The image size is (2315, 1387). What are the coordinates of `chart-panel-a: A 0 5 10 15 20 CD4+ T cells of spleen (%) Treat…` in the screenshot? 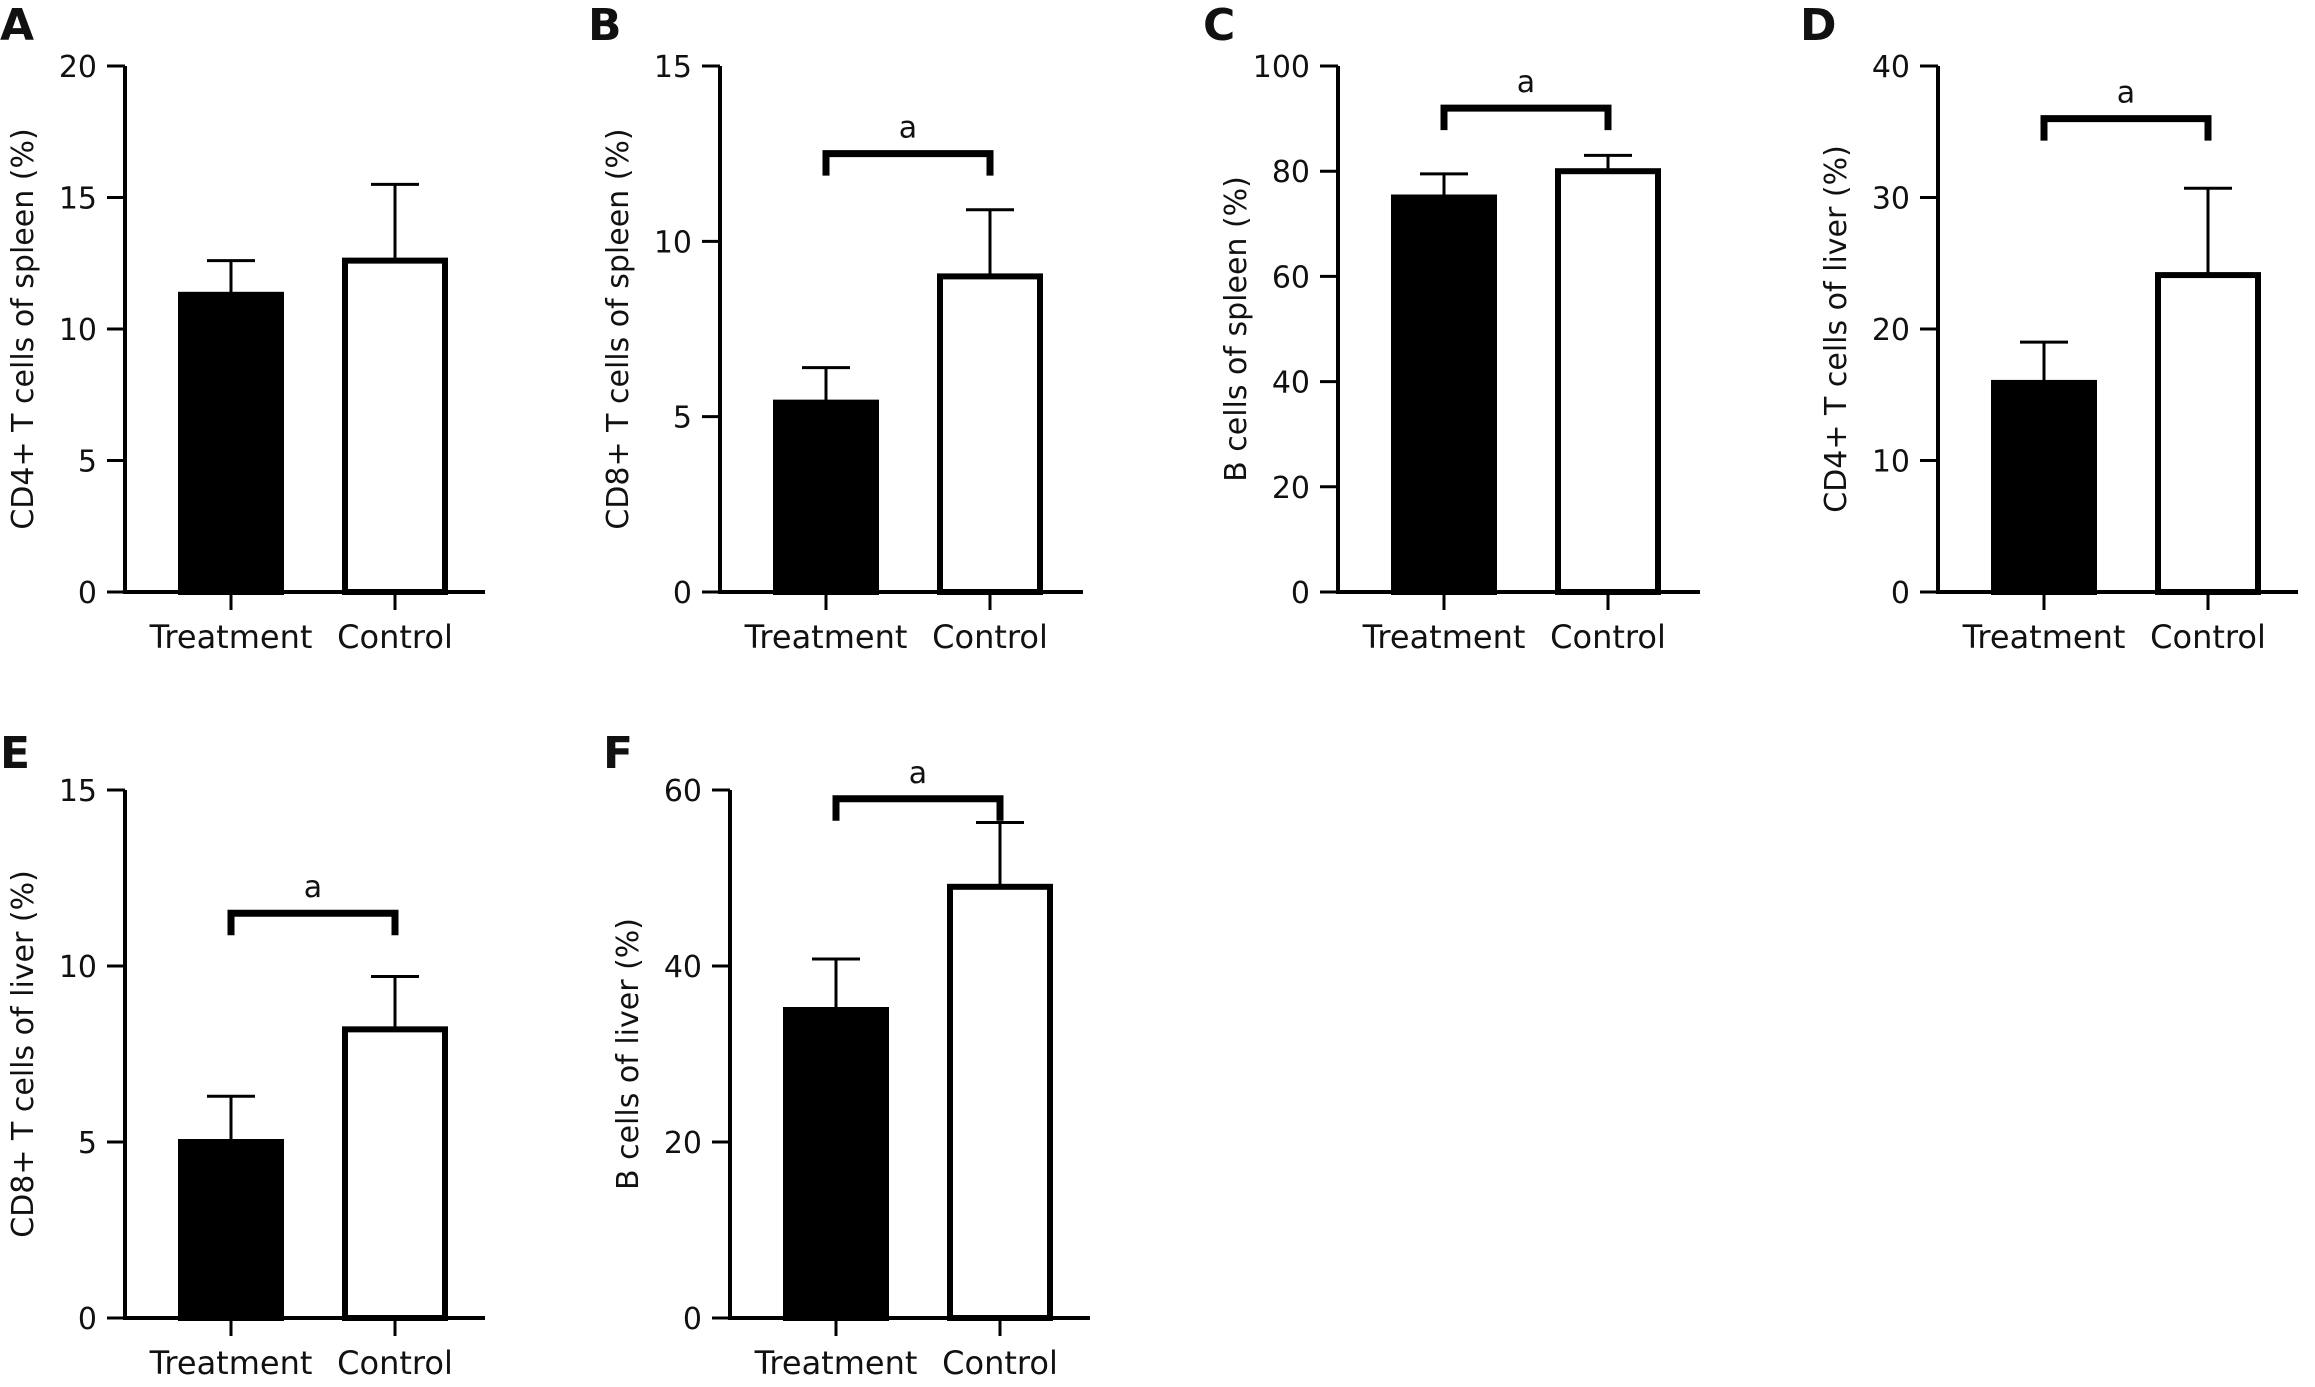 It's located at (242, 328).